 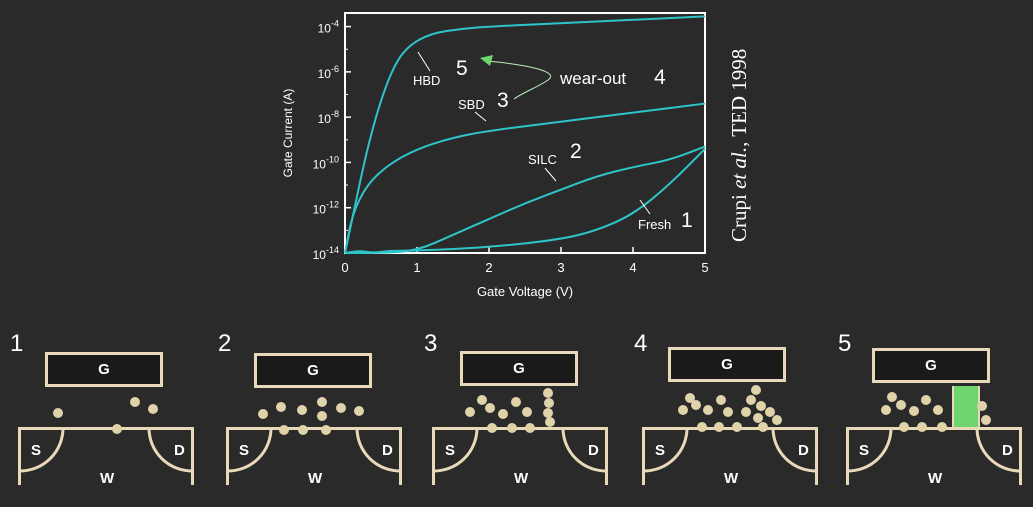 I want to click on x-tick-label: 3, so click(x=560, y=267).